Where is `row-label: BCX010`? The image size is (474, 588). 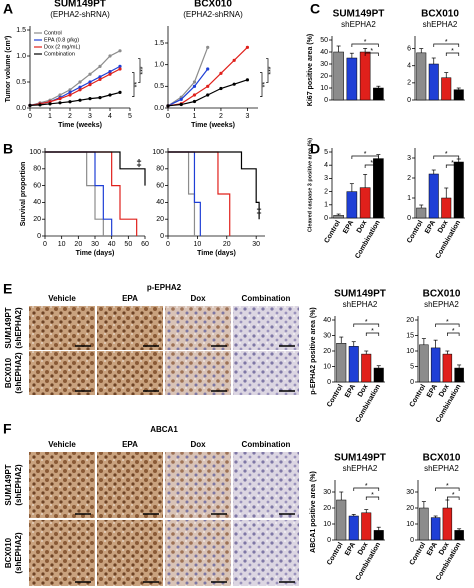 row-label: BCX010 is located at coordinates (8, 372).